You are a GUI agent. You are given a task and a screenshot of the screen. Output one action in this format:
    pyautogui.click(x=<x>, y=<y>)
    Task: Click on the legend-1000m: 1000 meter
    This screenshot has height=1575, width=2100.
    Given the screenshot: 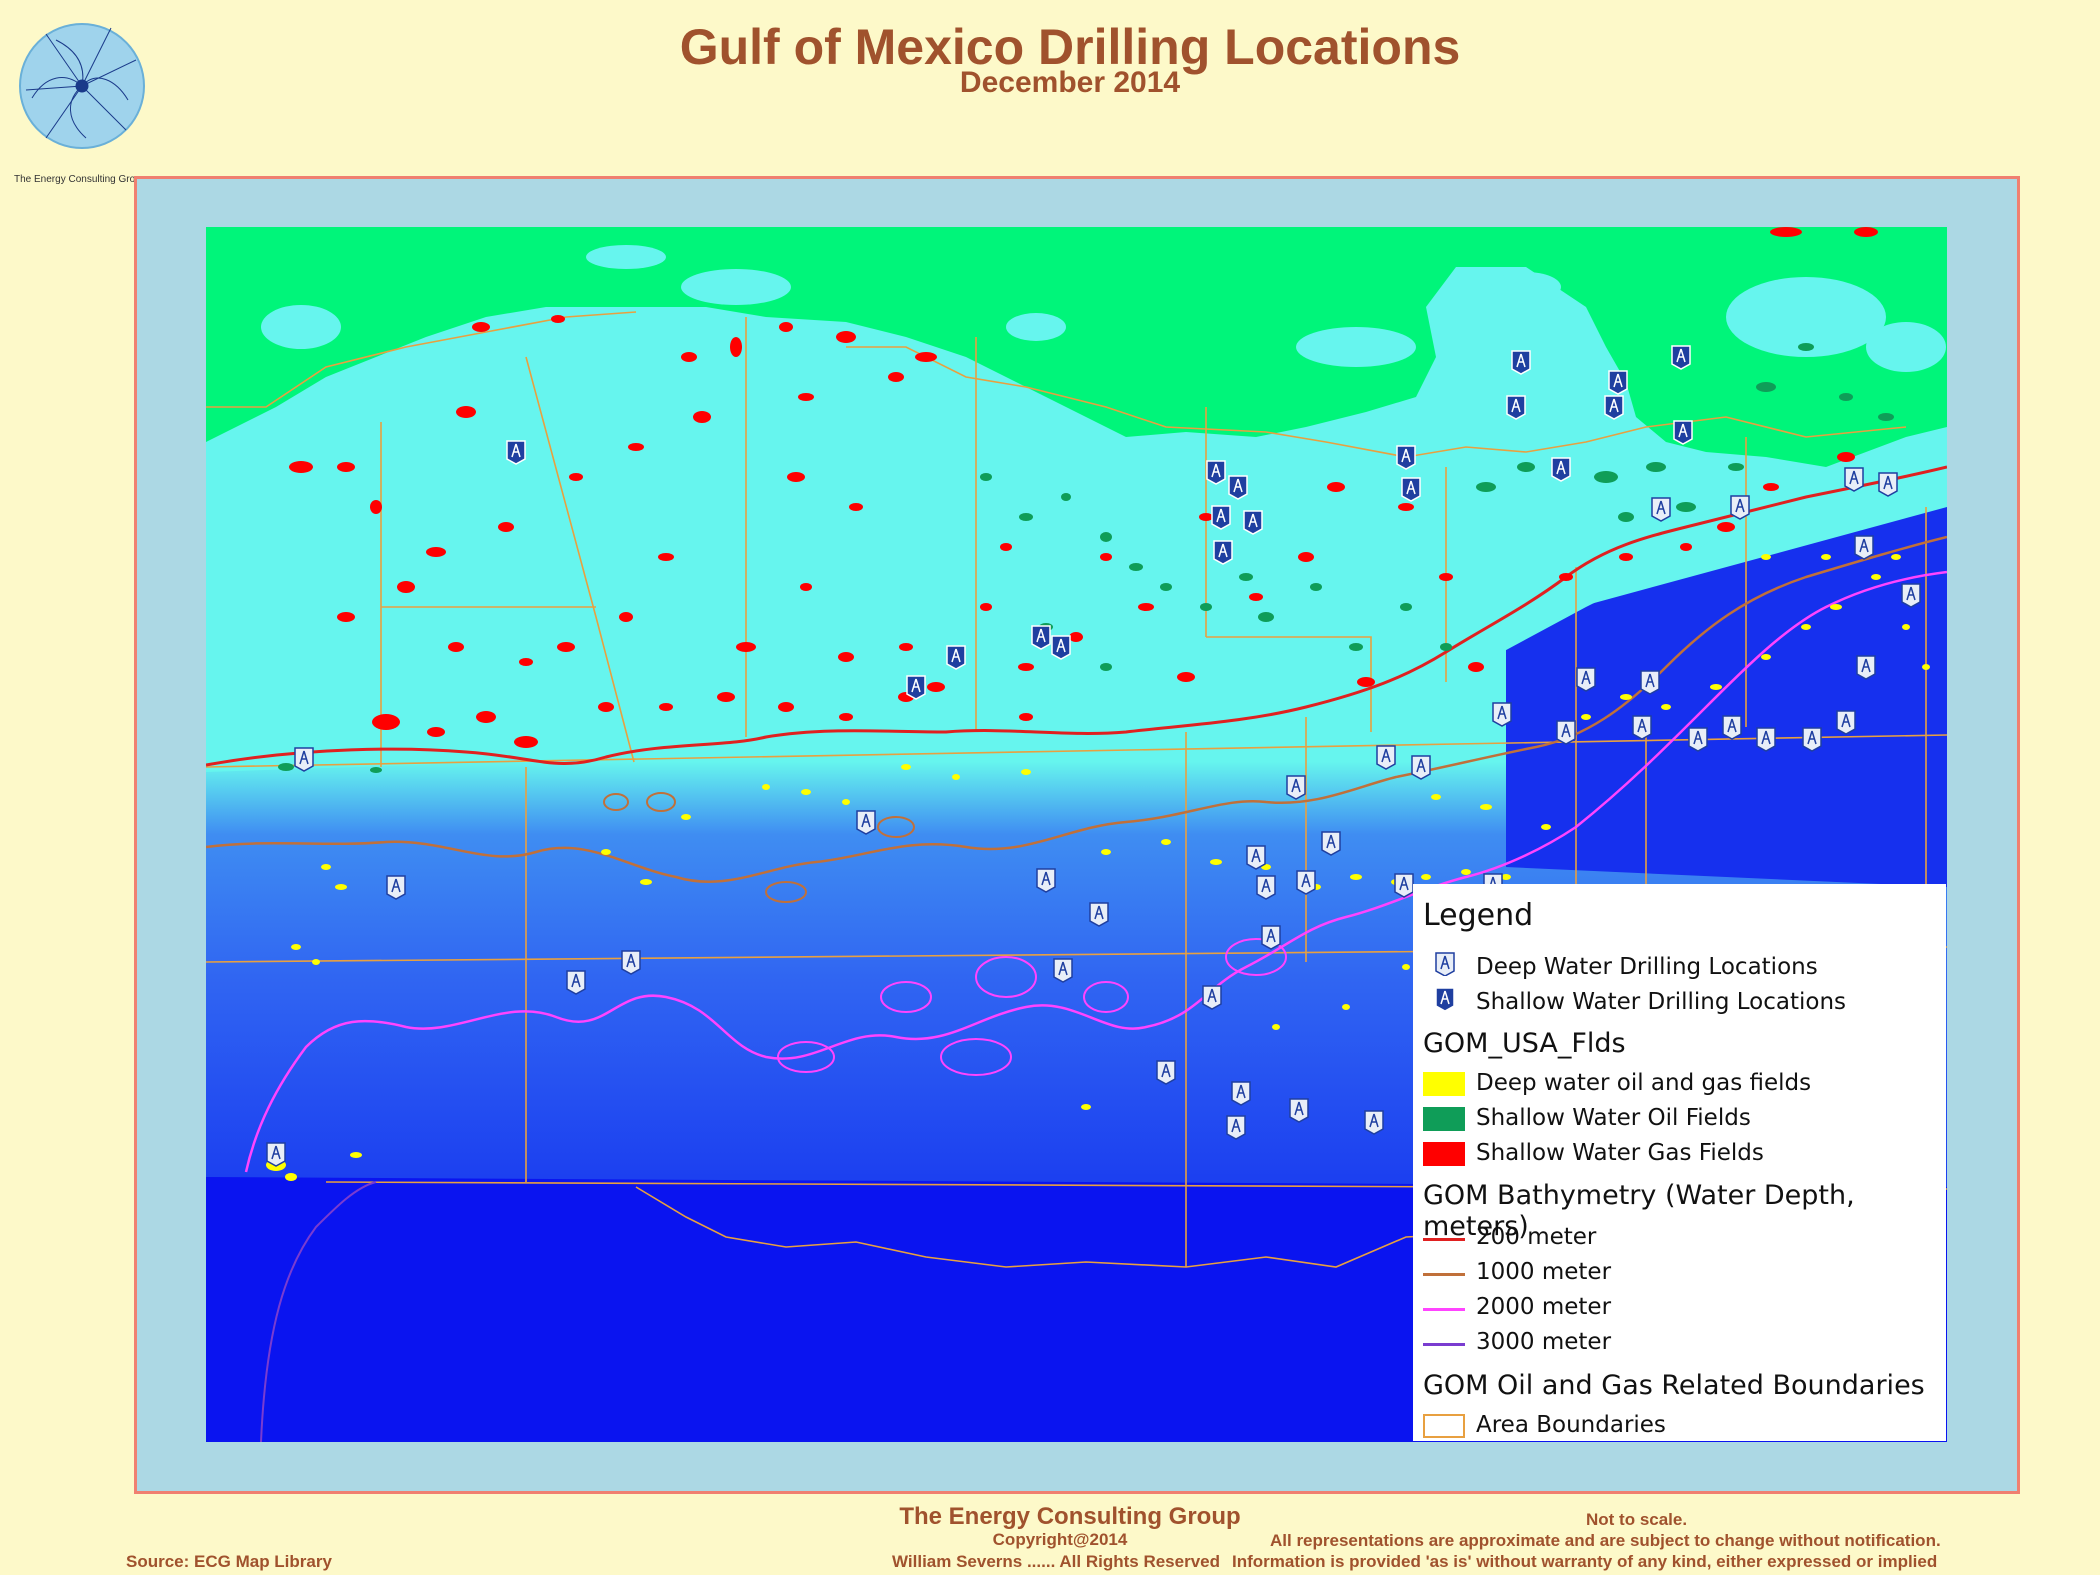 What is the action you would take?
    pyautogui.click(x=1544, y=1272)
    